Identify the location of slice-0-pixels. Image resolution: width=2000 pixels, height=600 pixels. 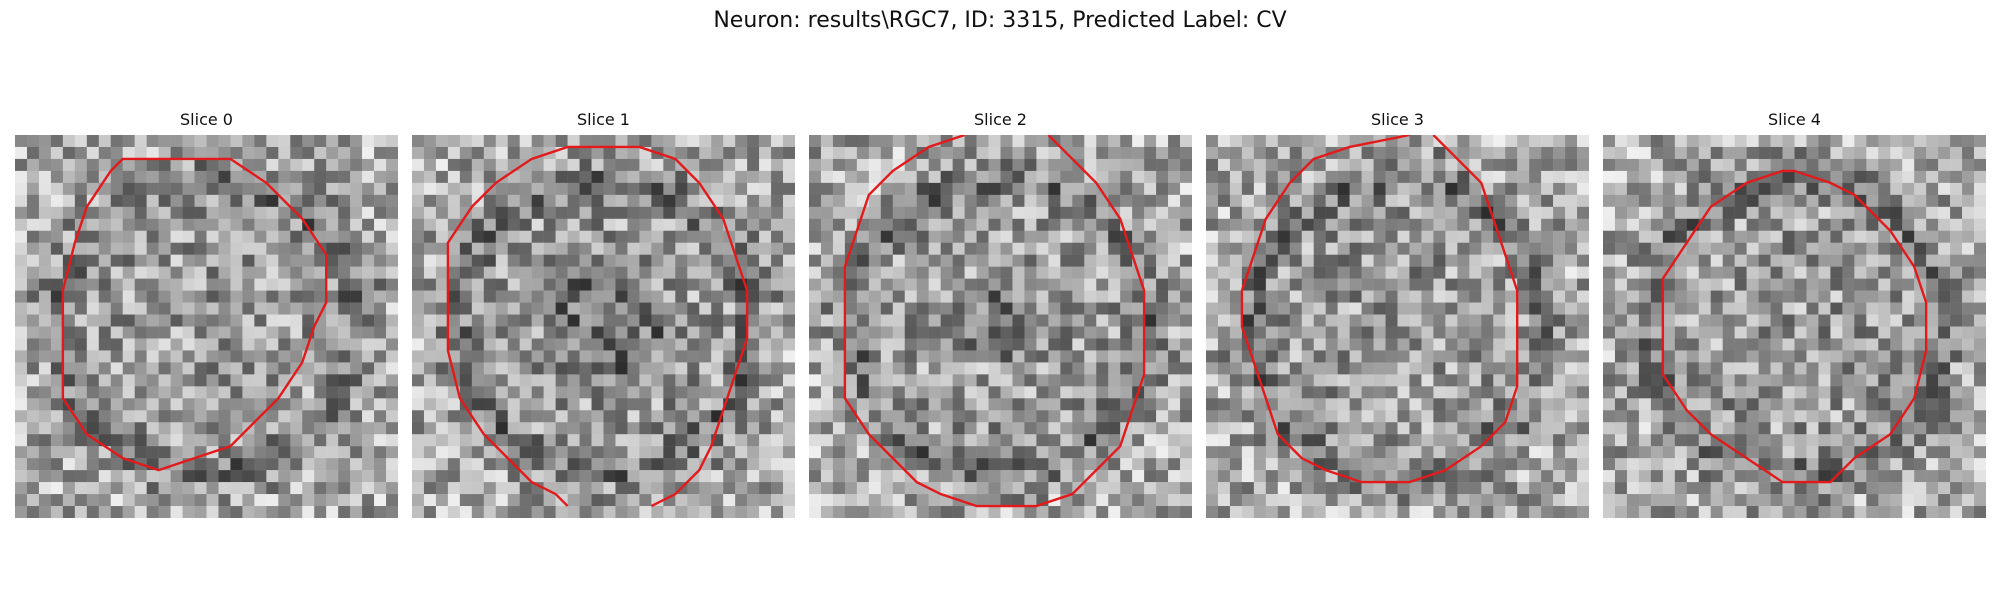
(206, 326).